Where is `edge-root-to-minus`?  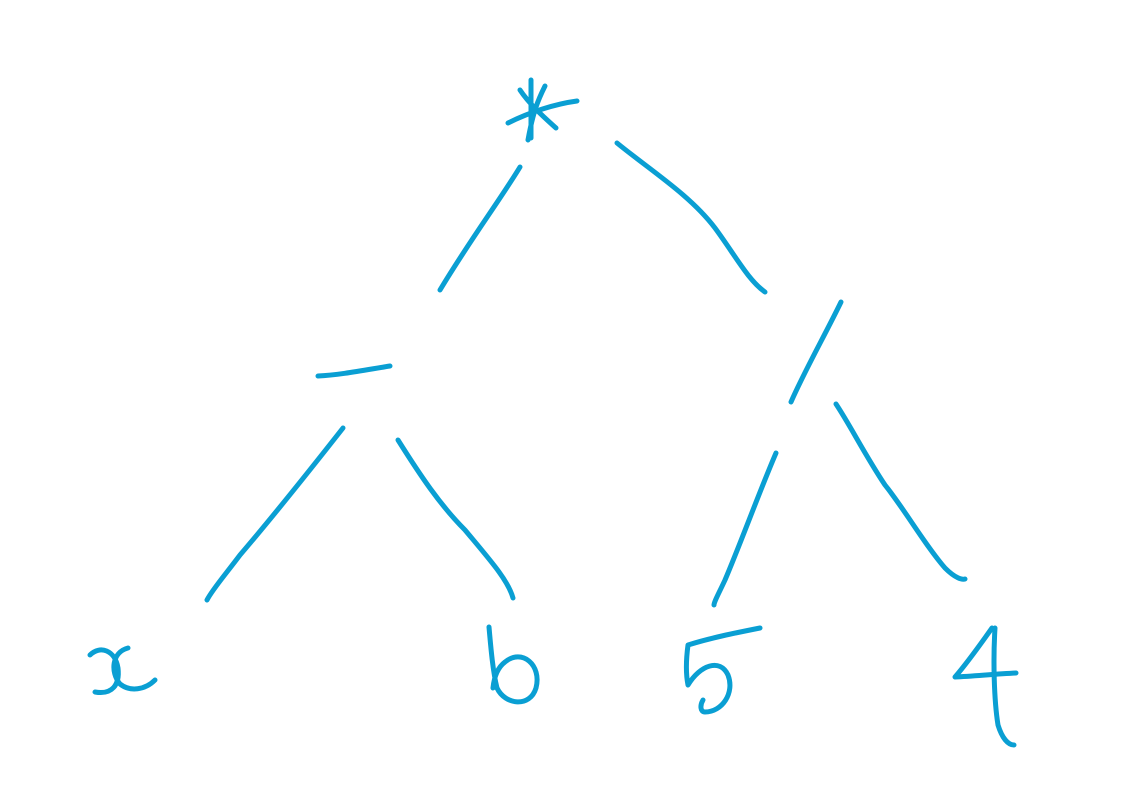
edge-root-to-minus is located at coordinates (480, 228).